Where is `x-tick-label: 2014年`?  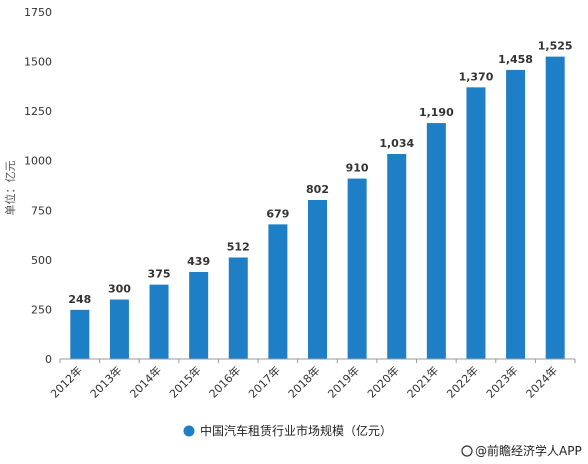
x-tick-label: 2014年 is located at coordinates (145, 381).